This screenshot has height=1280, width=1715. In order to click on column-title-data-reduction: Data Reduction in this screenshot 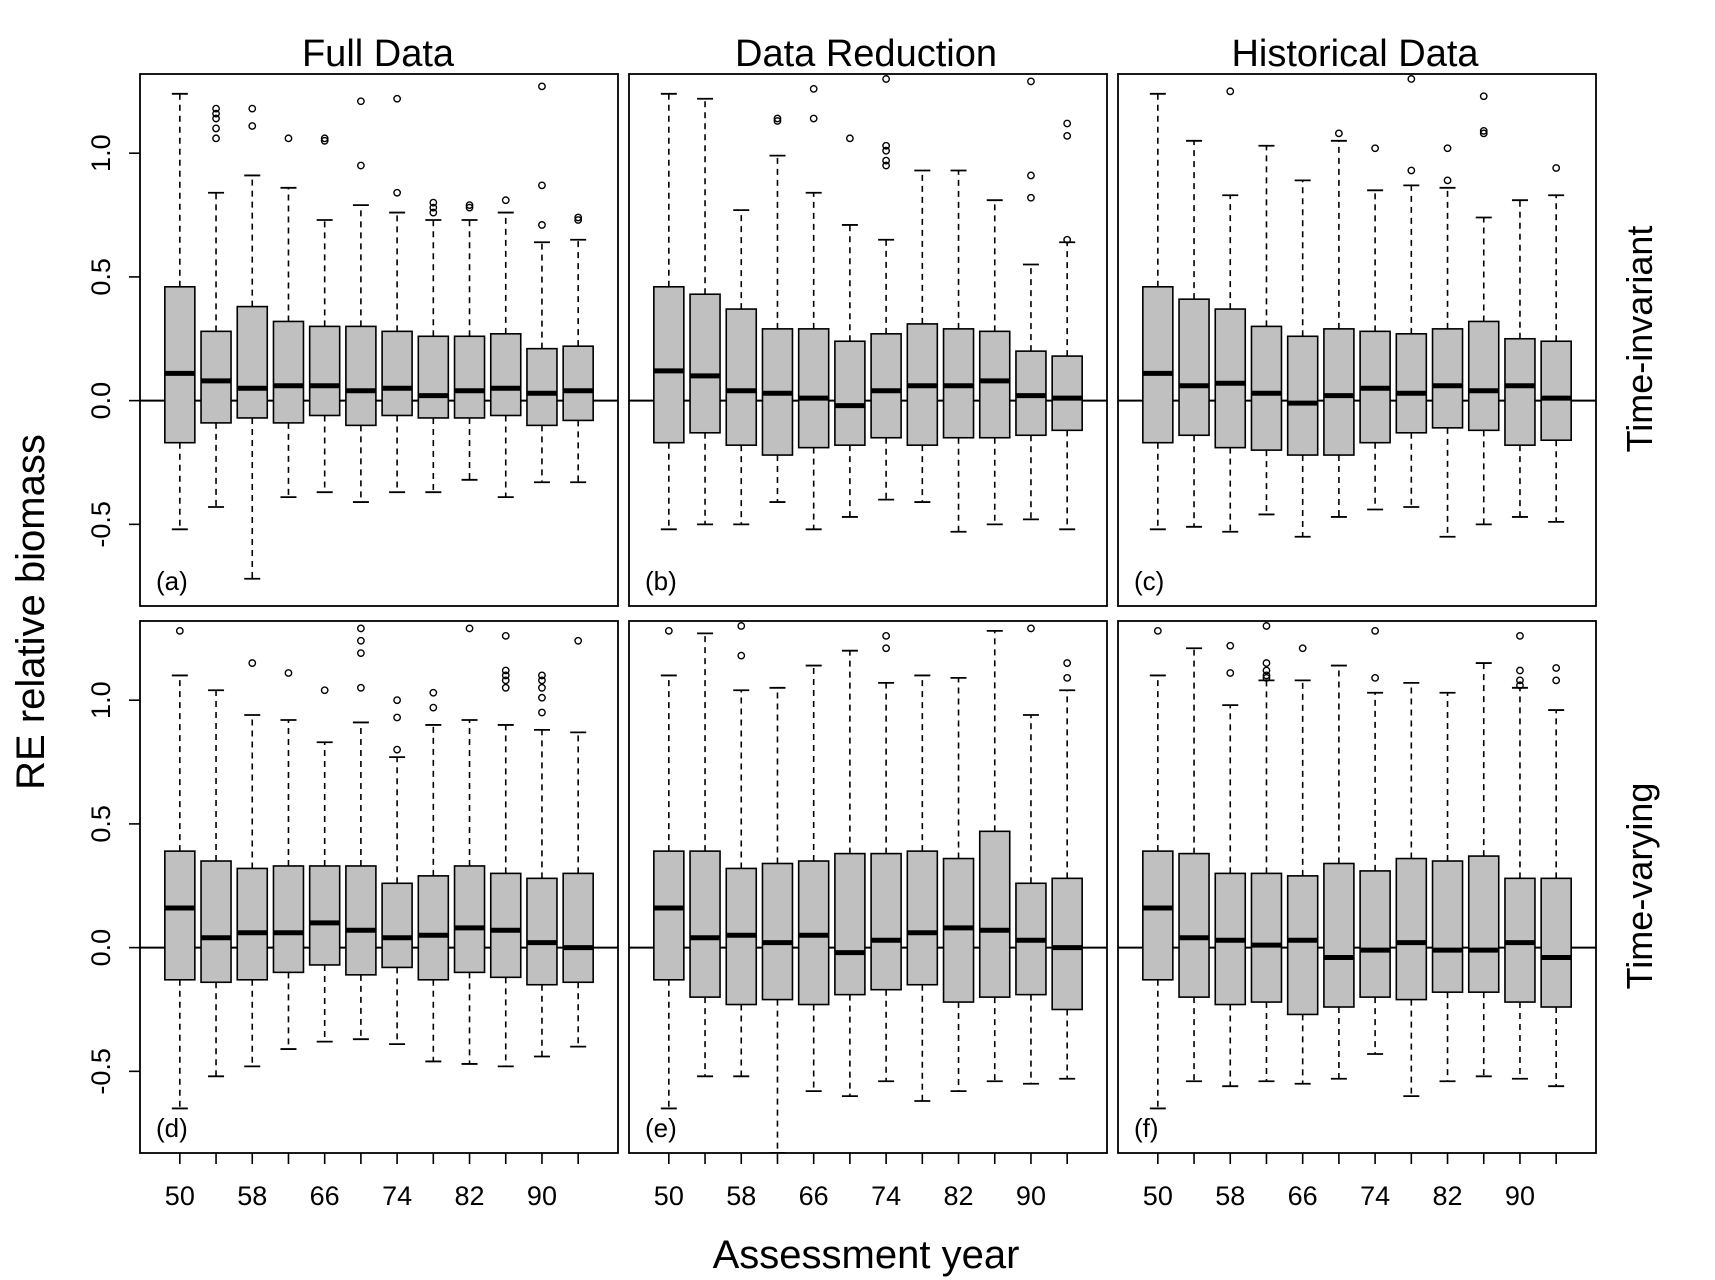, I will do `click(866, 54)`.